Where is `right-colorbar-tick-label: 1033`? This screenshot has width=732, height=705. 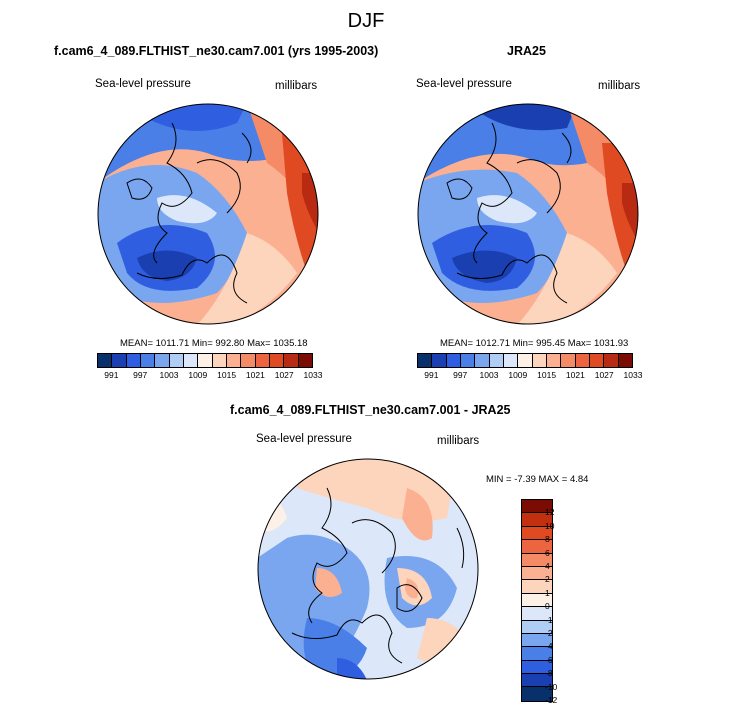
right-colorbar-tick-label: 1033 is located at coordinates (633, 375).